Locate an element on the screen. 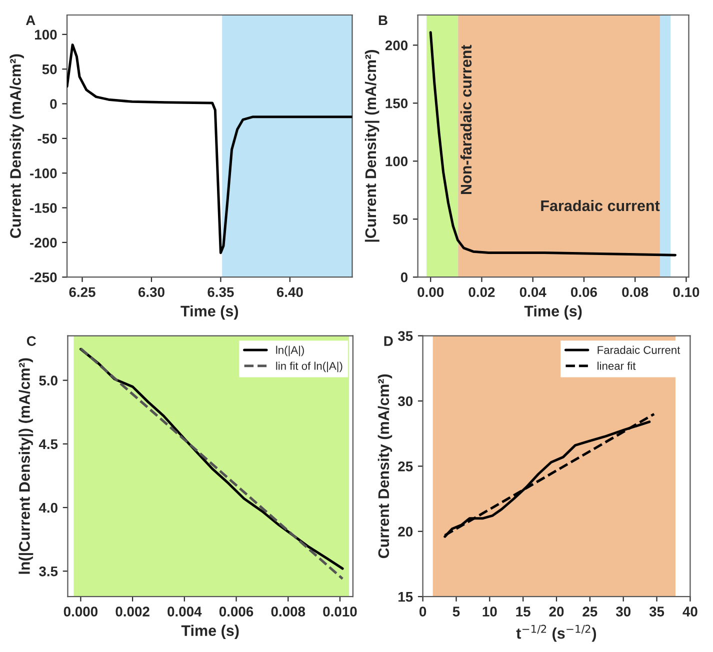 The width and height of the screenshot is (713, 652). x-tick-label: 15 is located at coordinates (523, 611).